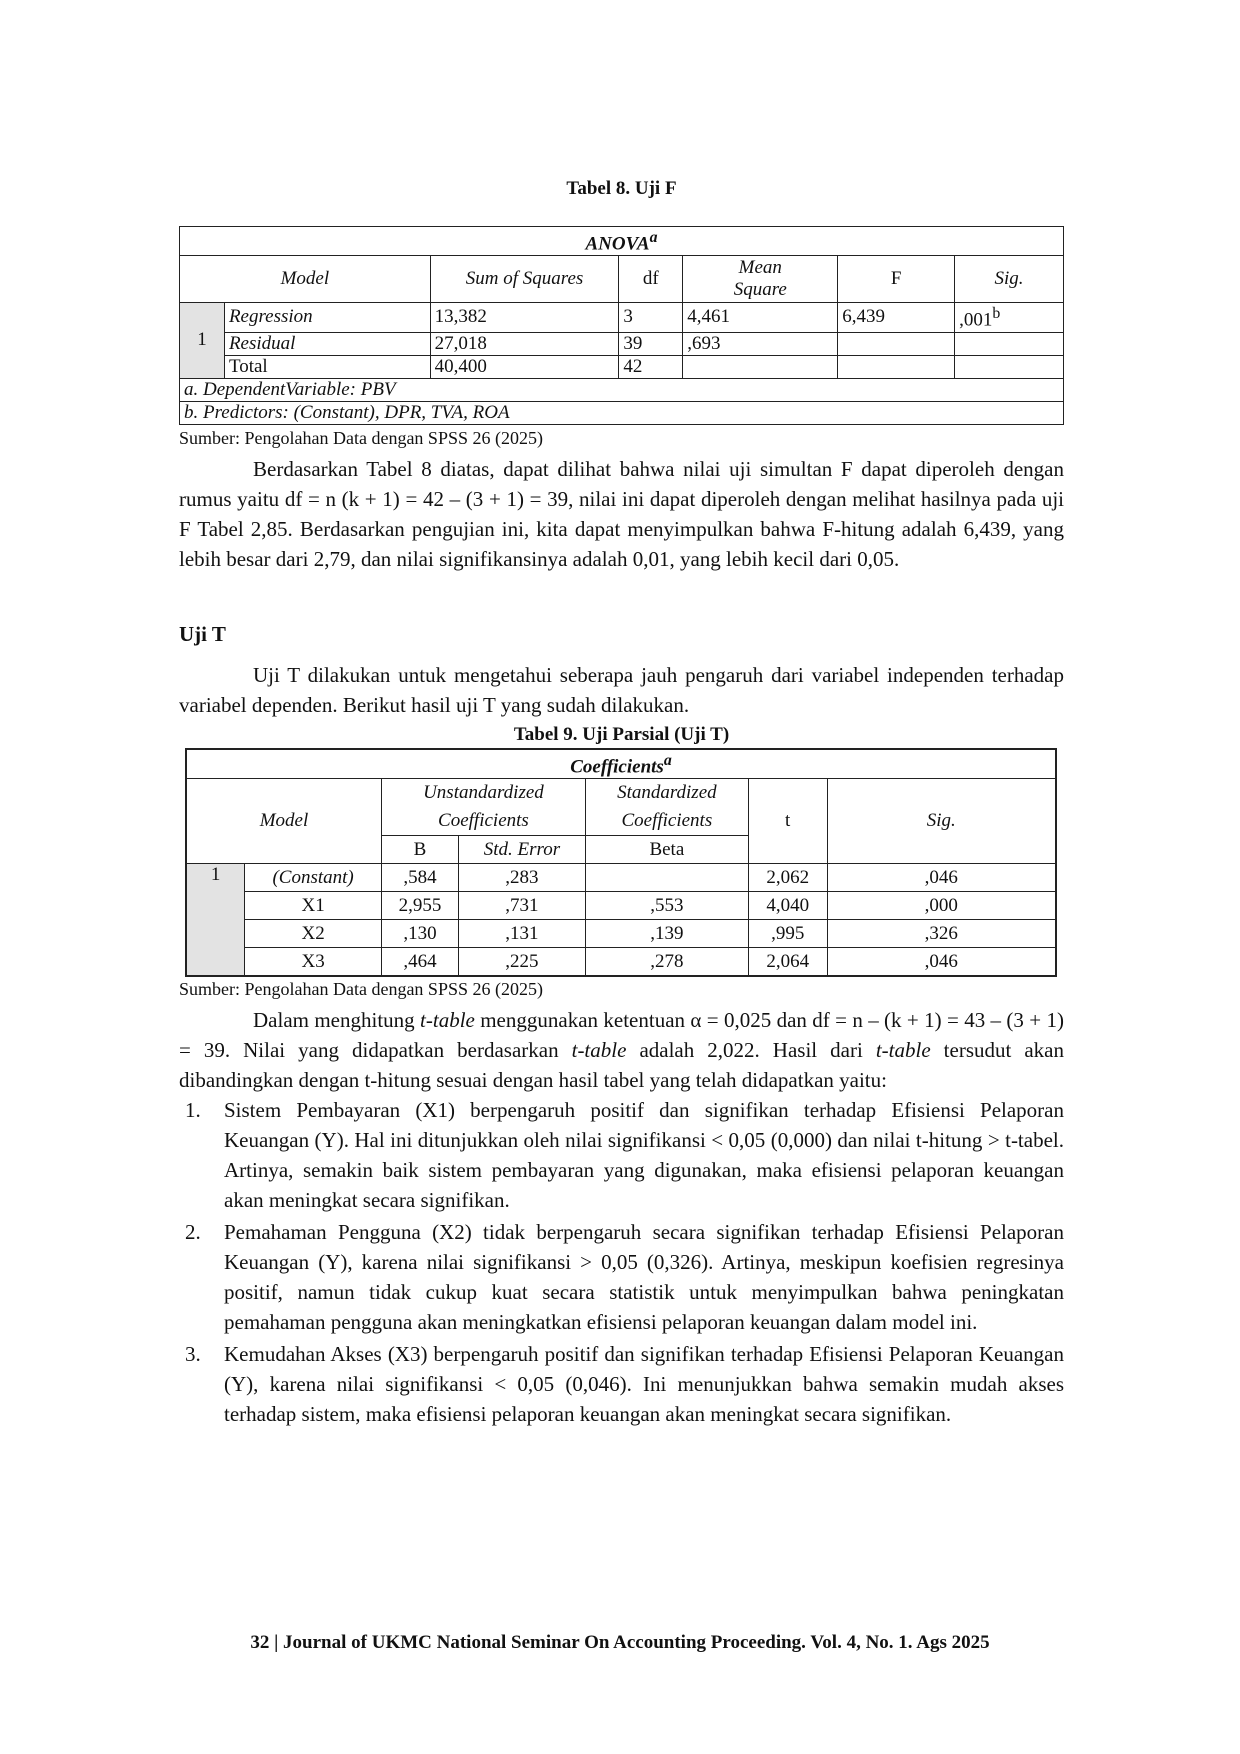  I want to click on heading: Uji T, so click(202, 634).